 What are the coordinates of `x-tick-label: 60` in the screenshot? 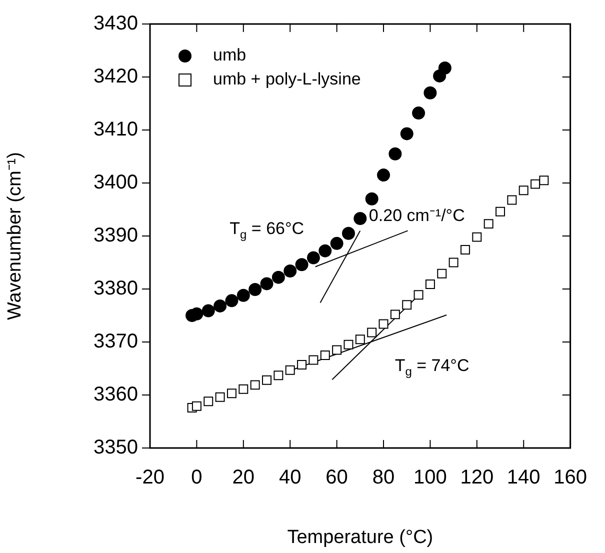 It's located at (337, 477).